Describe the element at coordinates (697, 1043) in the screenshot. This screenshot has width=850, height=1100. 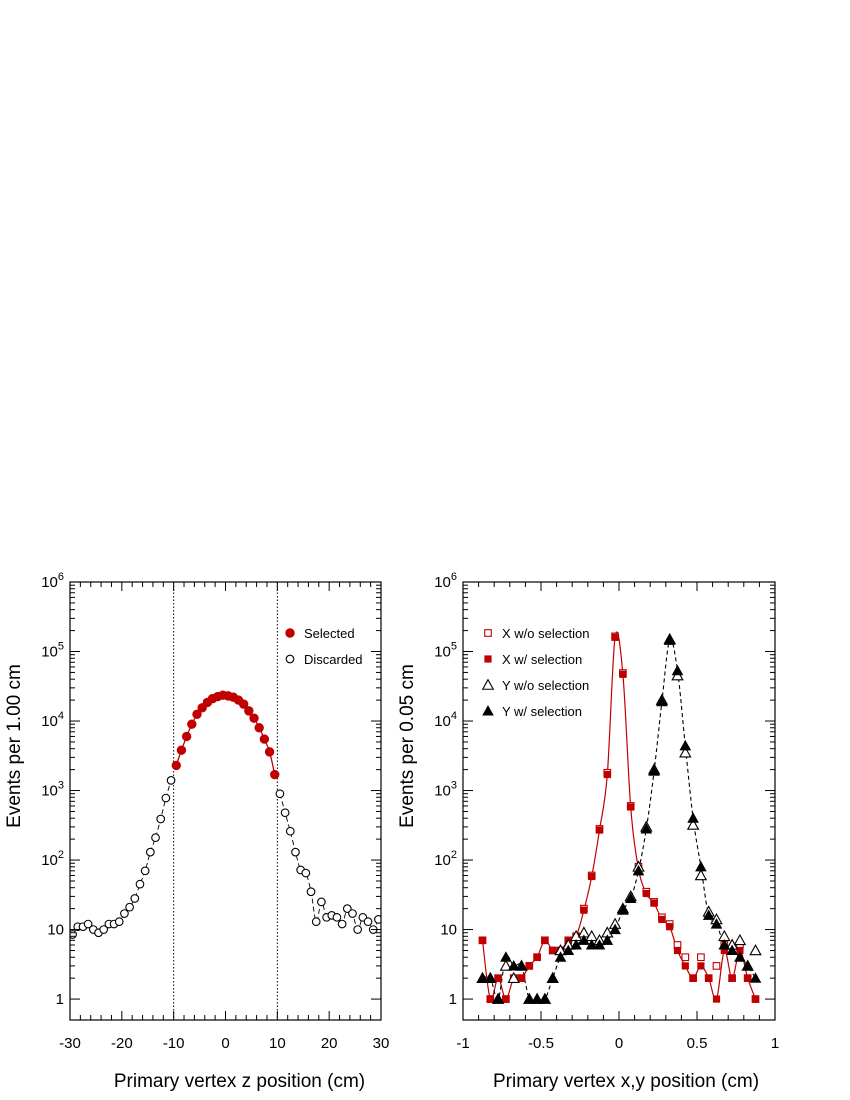
I see `x-tick-label: 0.5` at that location.